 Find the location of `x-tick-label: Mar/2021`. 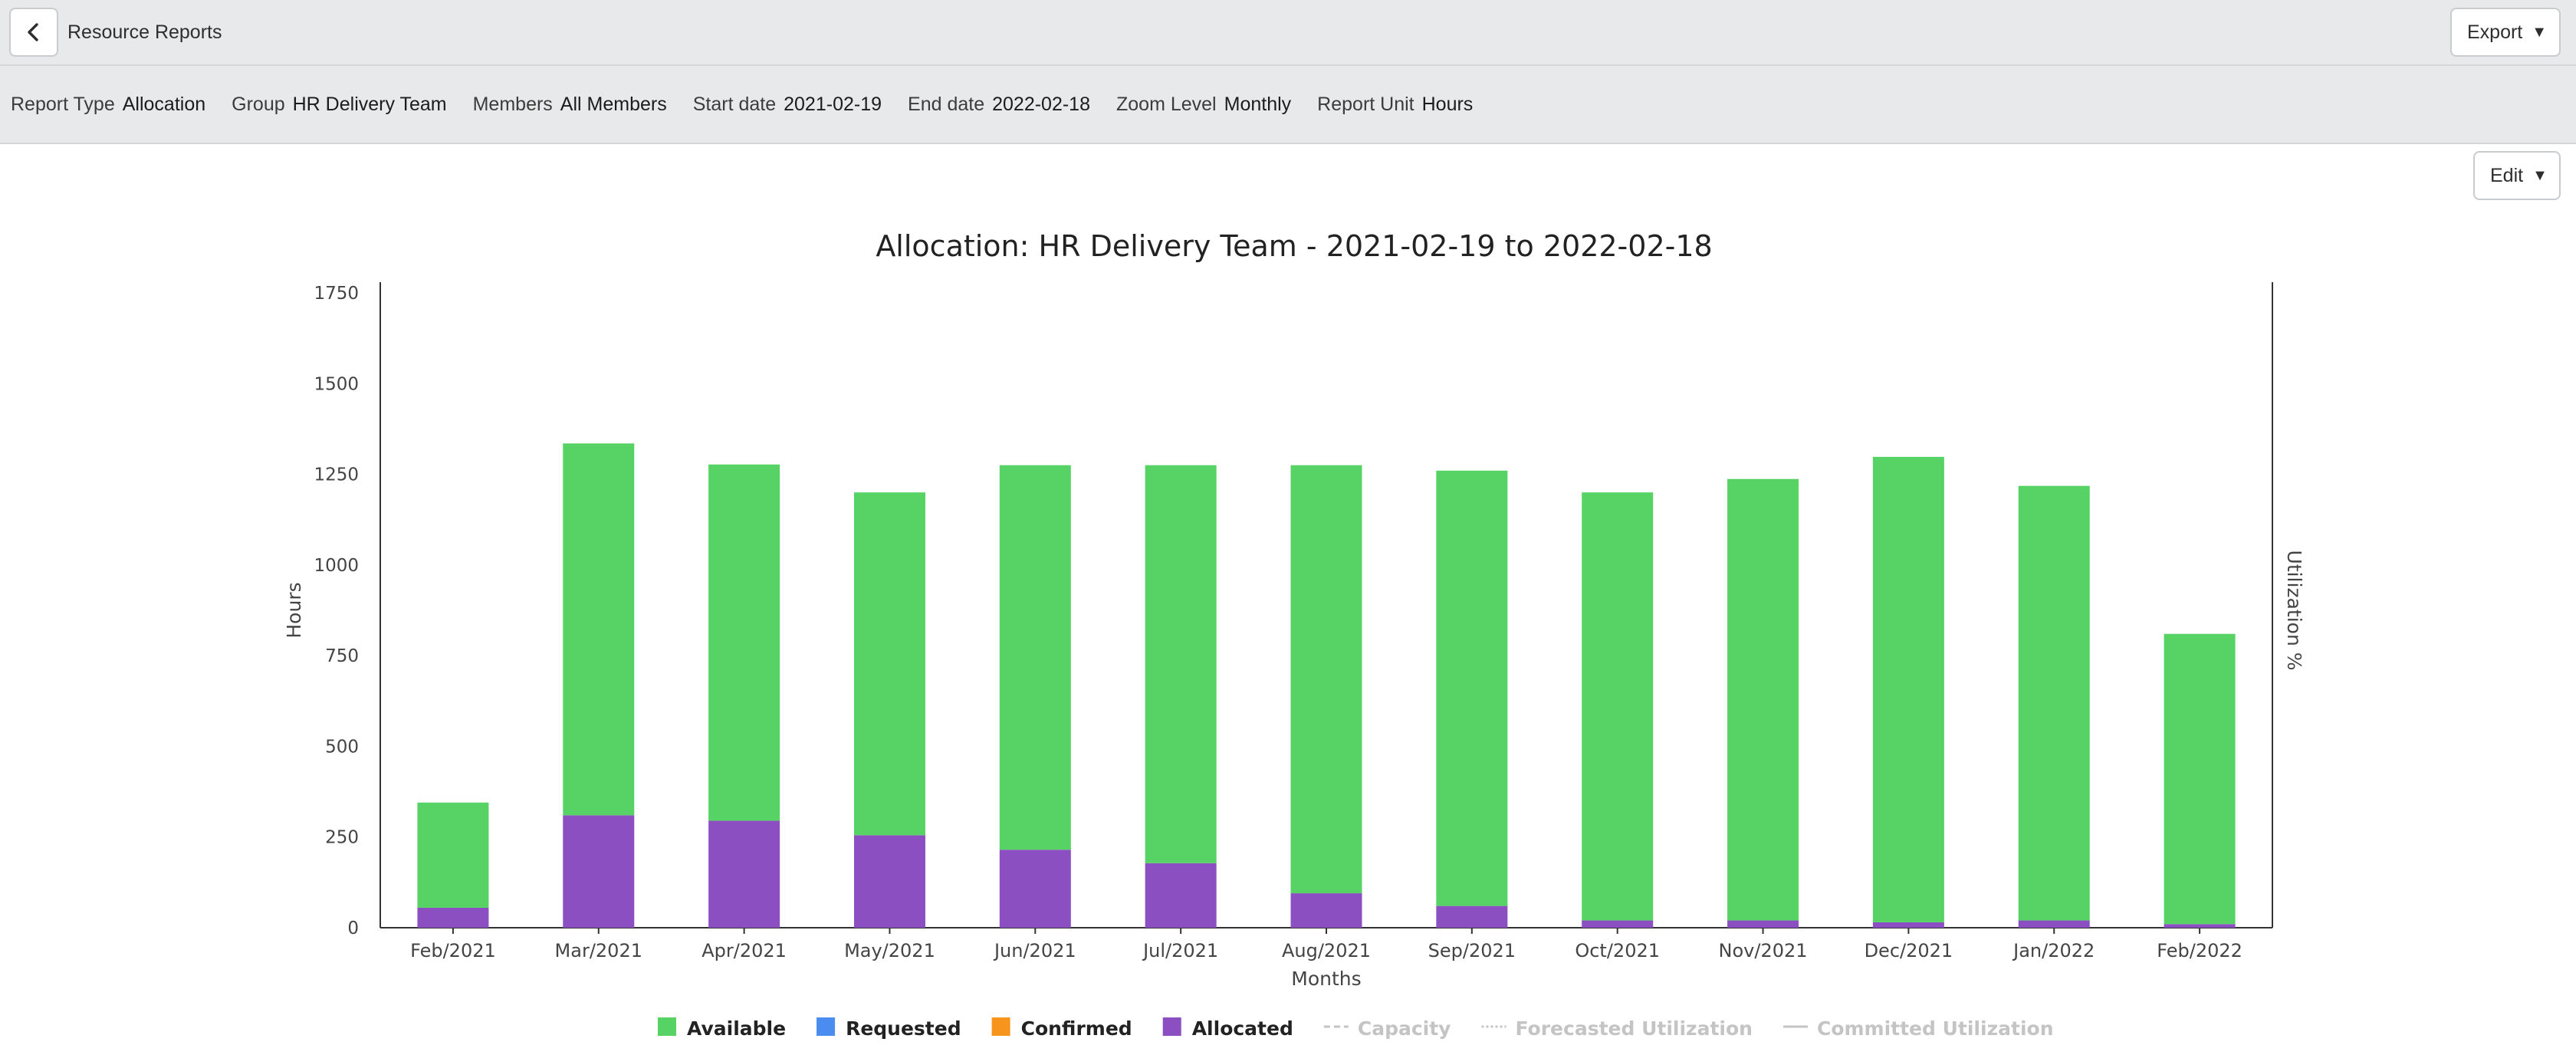

x-tick-label: Mar/2021 is located at coordinates (598, 950).